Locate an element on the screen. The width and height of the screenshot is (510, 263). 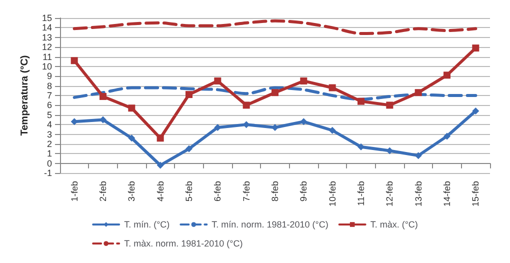
x-tick-label: 4-feb is located at coordinates (160, 191).